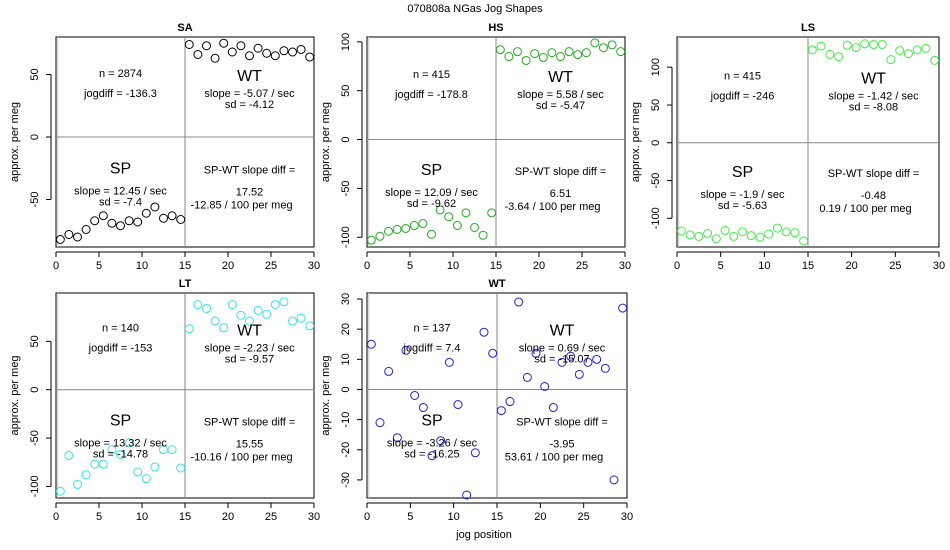 The image size is (950, 550). What do you see at coordinates (431, 454) in the screenshot?
I see `sp-sd-label: sd = -16.25` at bounding box center [431, 454].